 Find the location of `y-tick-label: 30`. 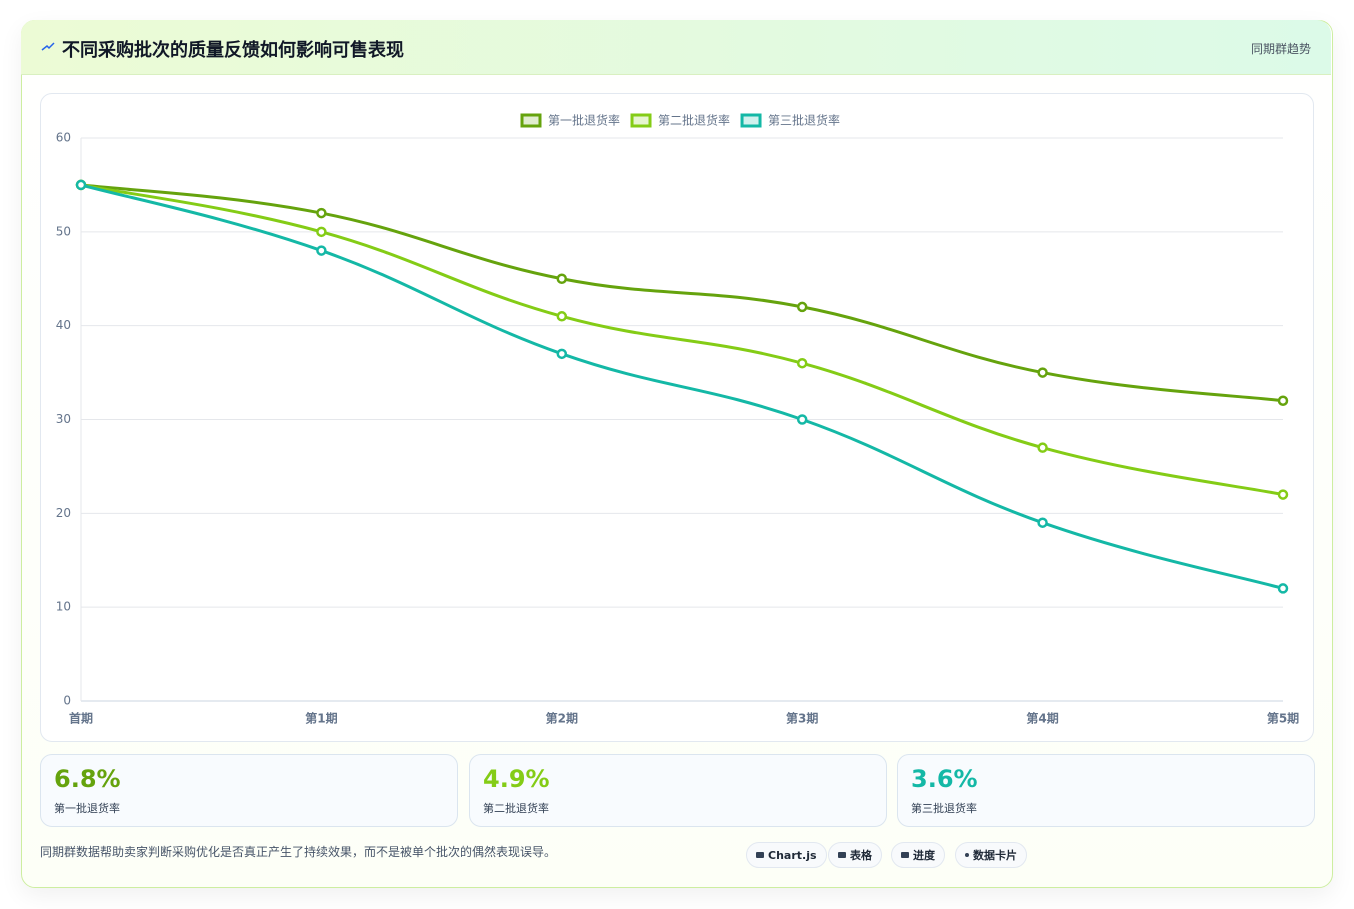

y-tick-label: 30 is located at coordinates (63, 419).